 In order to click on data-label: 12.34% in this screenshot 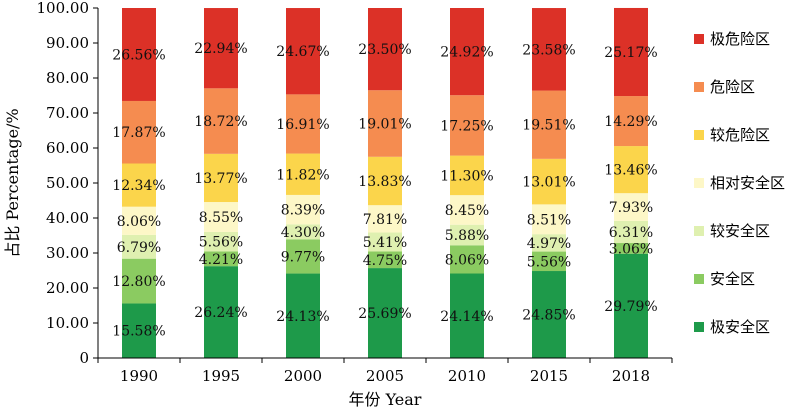, I will do `click(138, 186)`.